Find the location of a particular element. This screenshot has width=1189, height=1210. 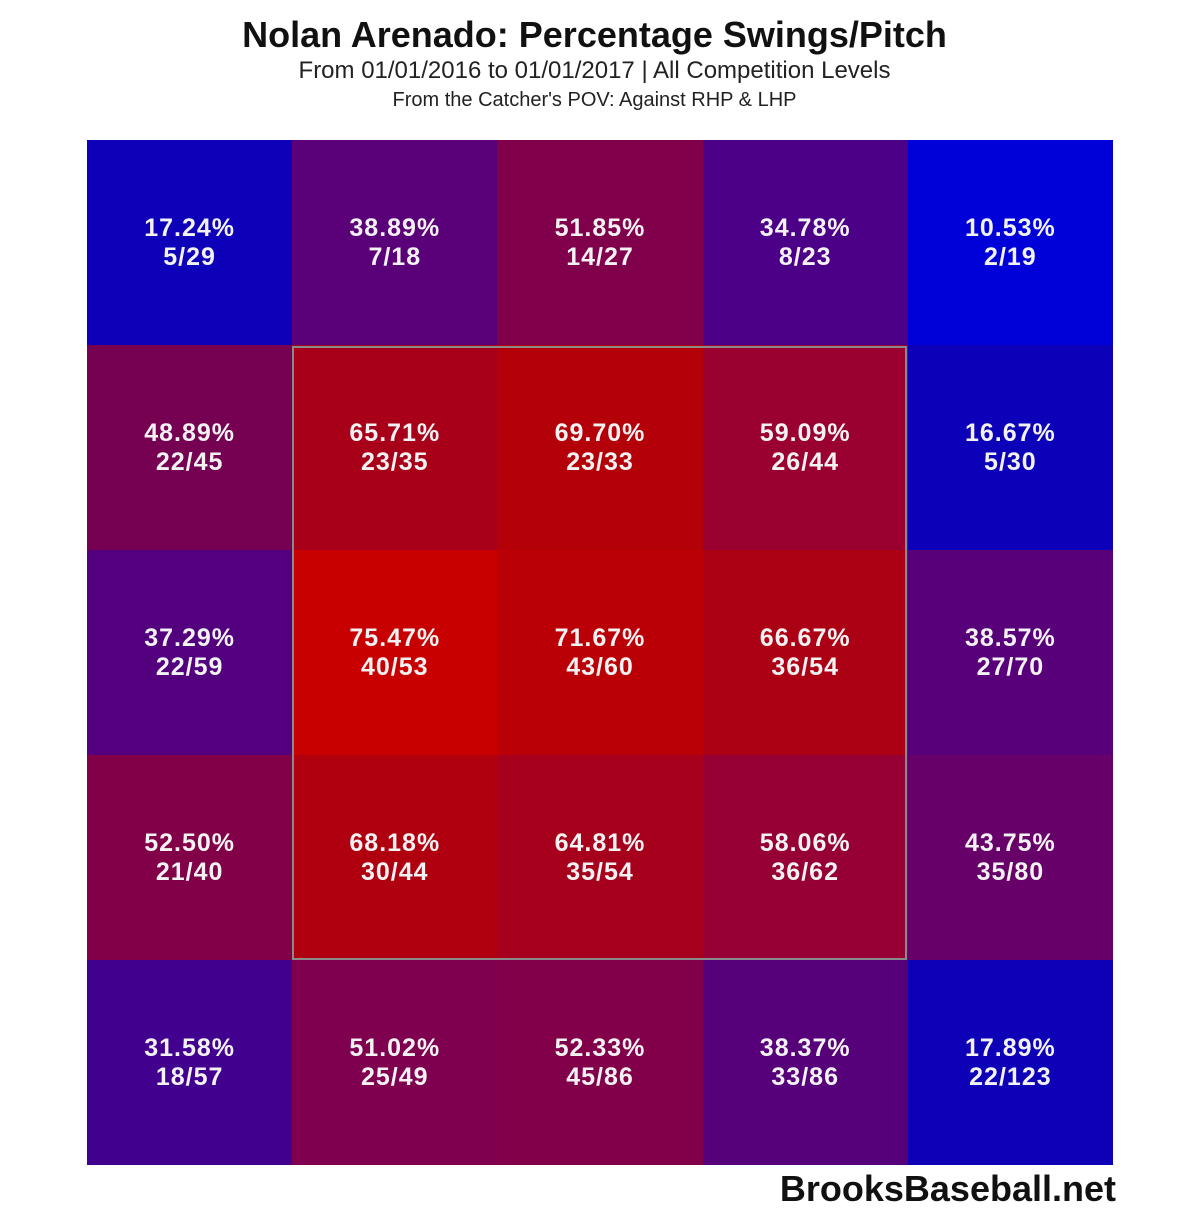

heatmap-cell: 52.33% 45/86 is located at coordinates (600, 1062).